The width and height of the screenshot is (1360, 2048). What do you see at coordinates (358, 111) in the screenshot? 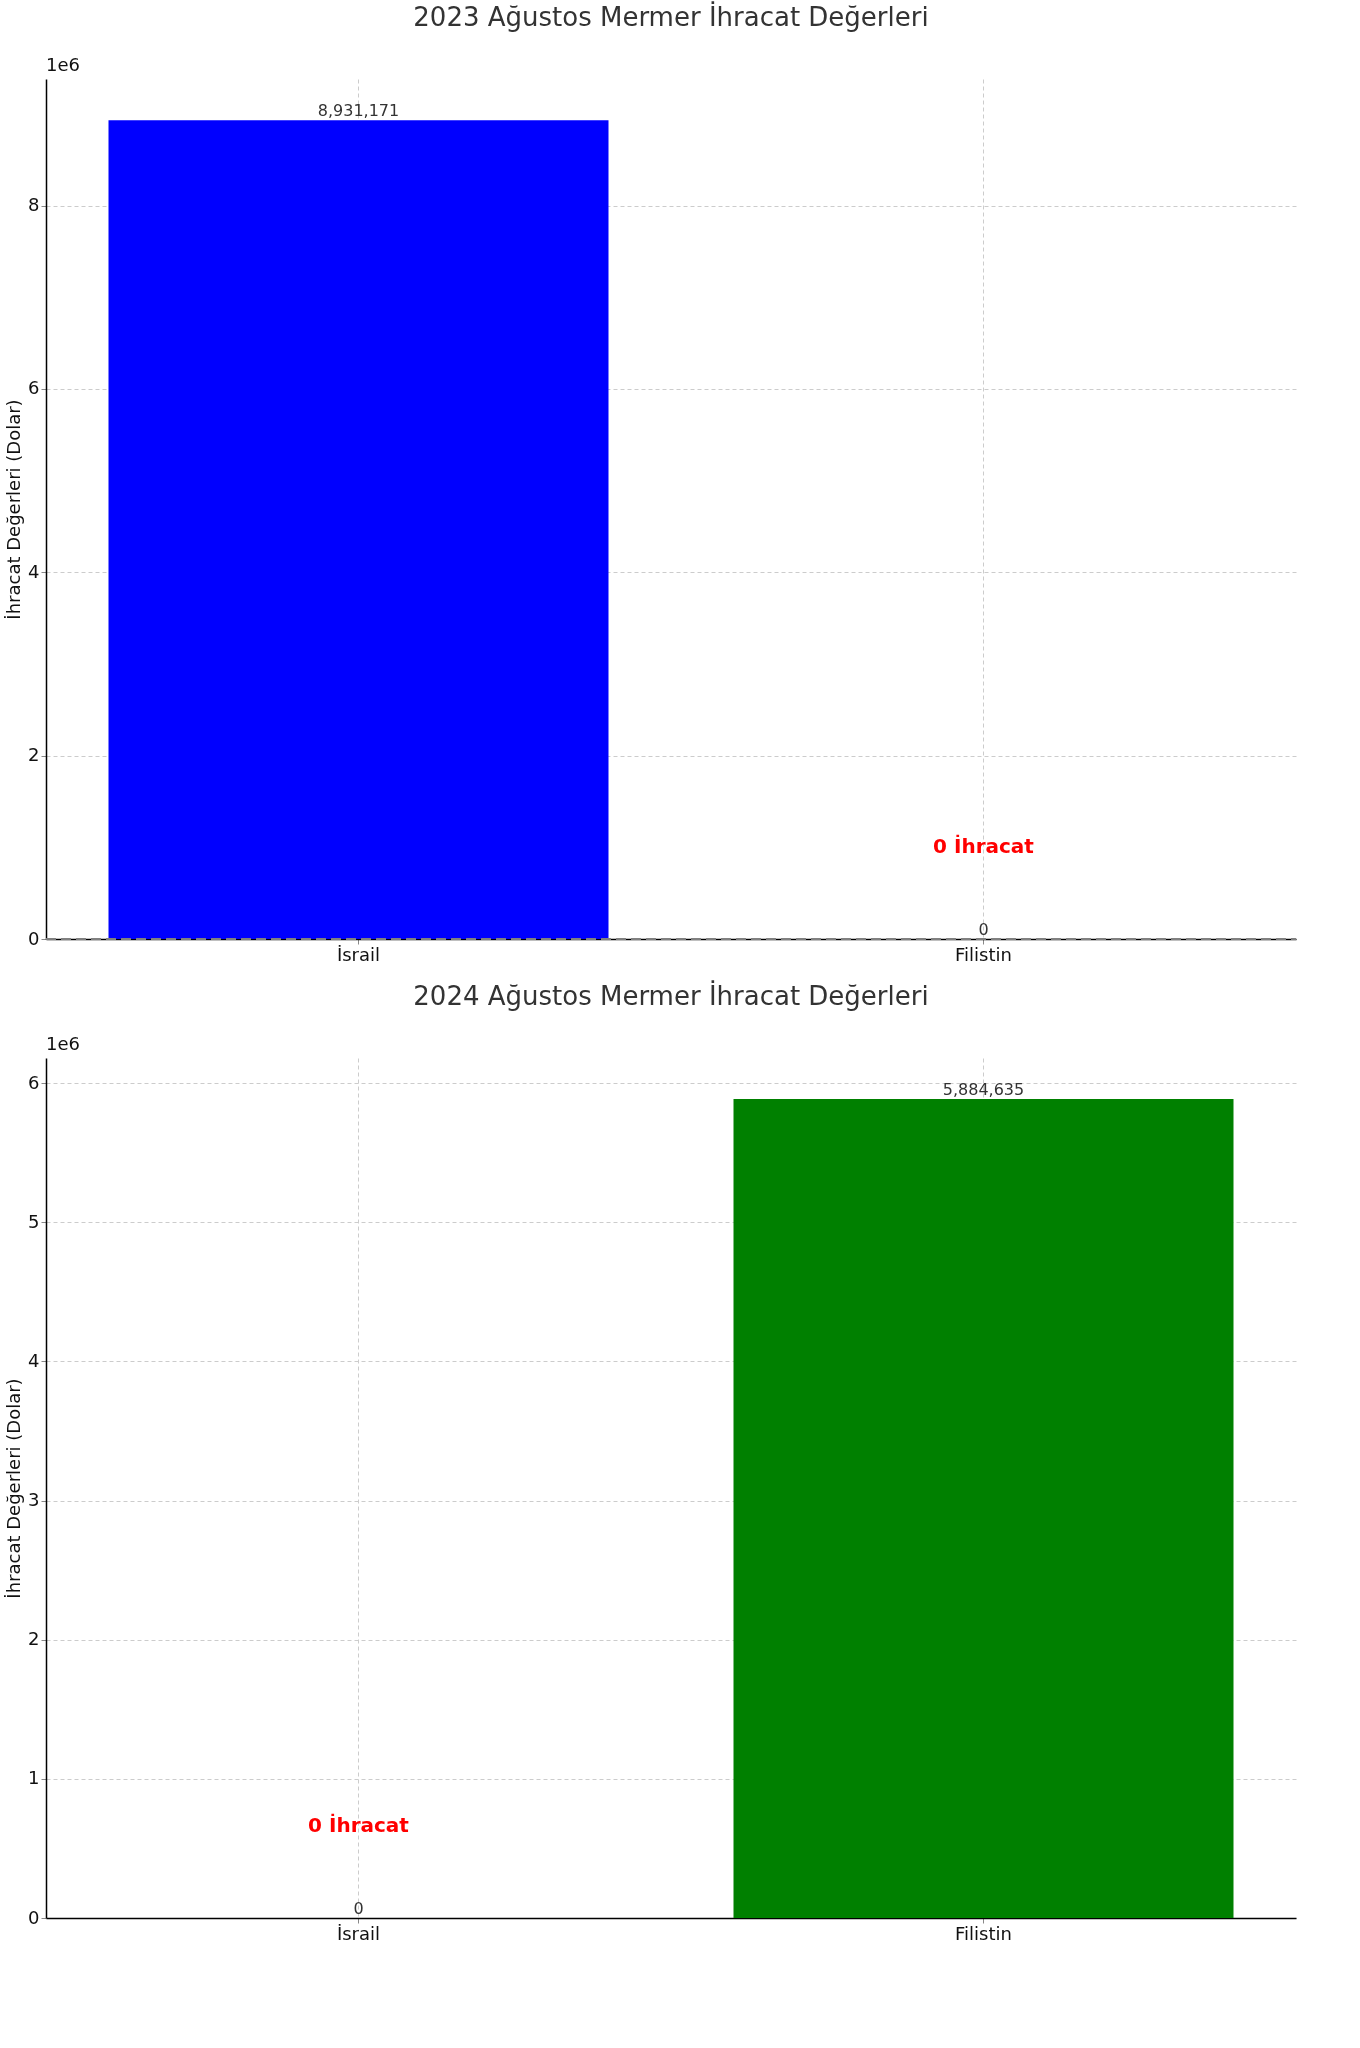
I see `annotation: 8,931,171` at bounding box center [358, 111].